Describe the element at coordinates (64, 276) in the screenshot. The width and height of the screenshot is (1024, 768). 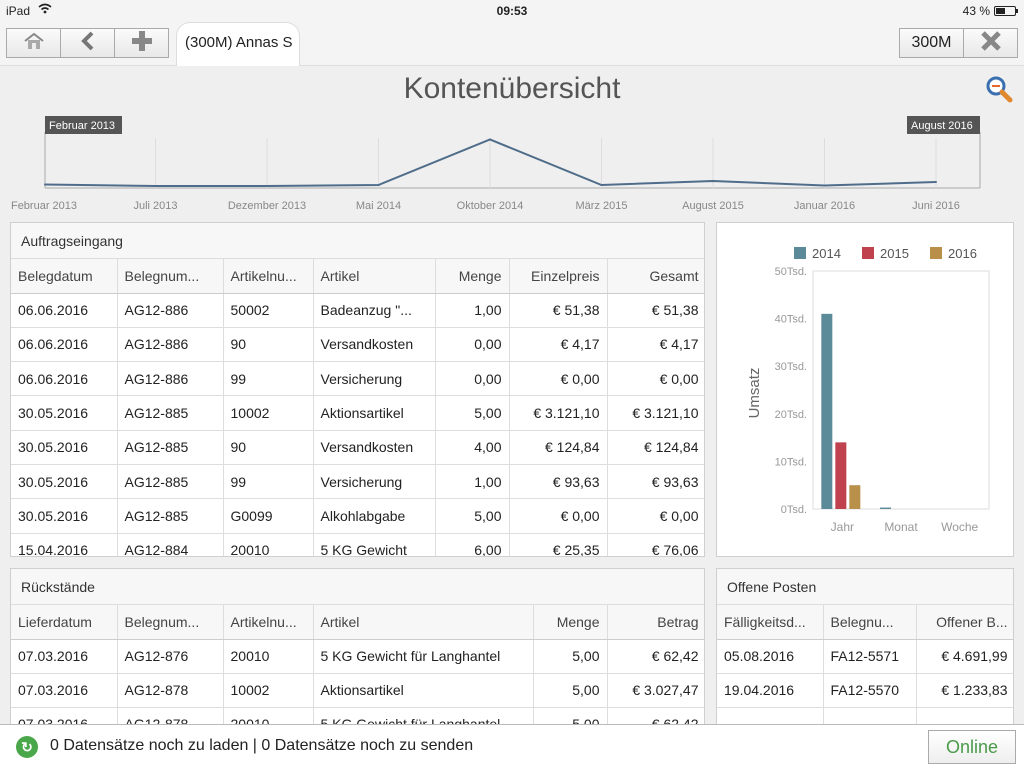
I see `column-header: Belegdatum` at that location.